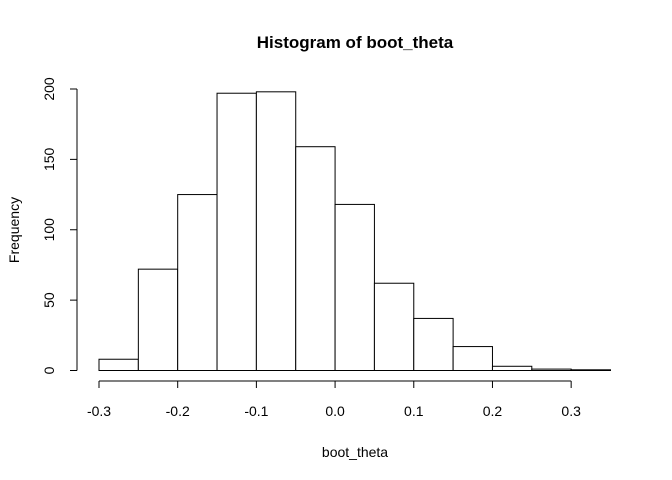 The height and width of the screenshot is (480, 672). I want to click on y-axis: 0 50 100 150 200, so click(59, 225).